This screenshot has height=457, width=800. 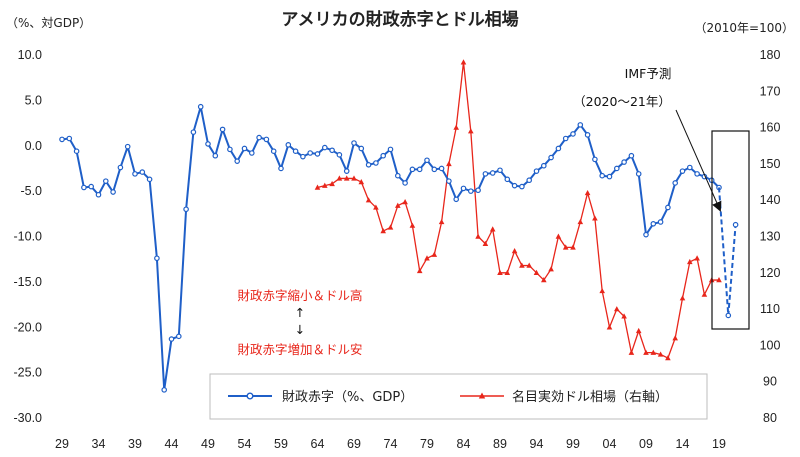 I want to click on legend-label-deficit: 財政赤字（%、GDP）, so click(x=347, y=397).